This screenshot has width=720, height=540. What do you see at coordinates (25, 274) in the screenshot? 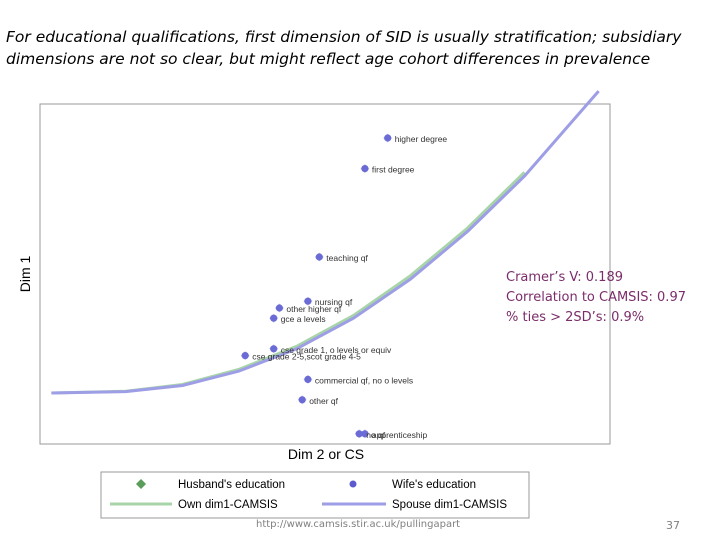
I see `y-axis-label: Dim 1` at bounding box center [25, 274].